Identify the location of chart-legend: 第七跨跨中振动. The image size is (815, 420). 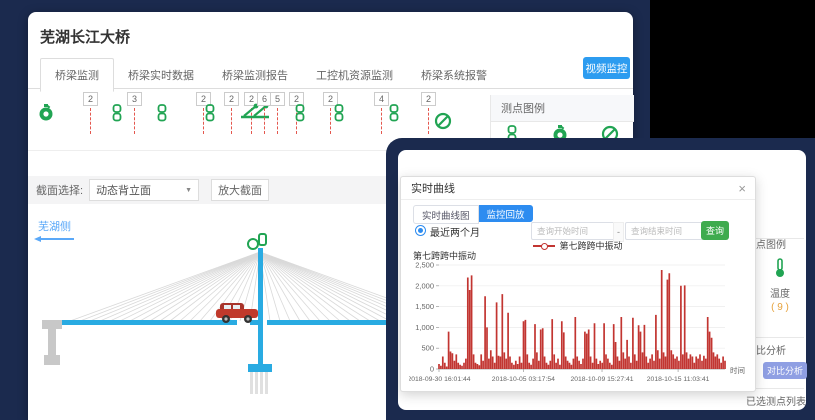
(578, 245).